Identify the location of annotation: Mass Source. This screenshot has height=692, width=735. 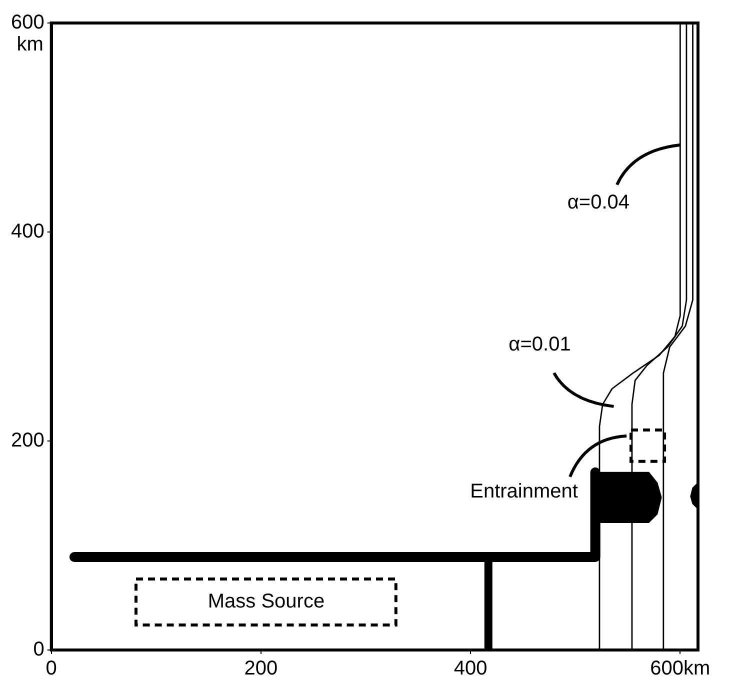
(266, 601).